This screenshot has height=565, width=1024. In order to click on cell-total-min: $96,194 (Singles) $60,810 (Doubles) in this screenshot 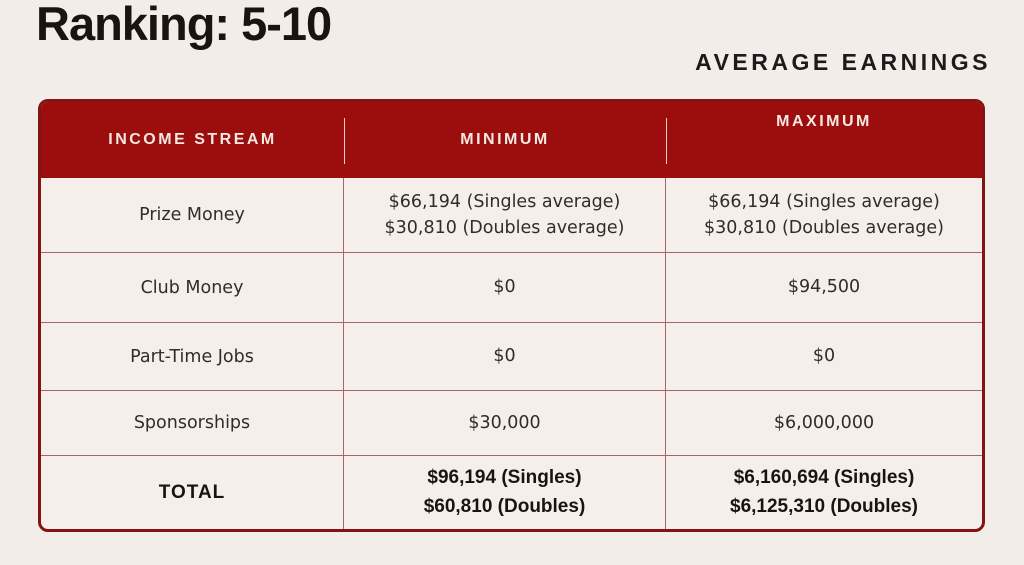, I will do `click(505, 492)`.